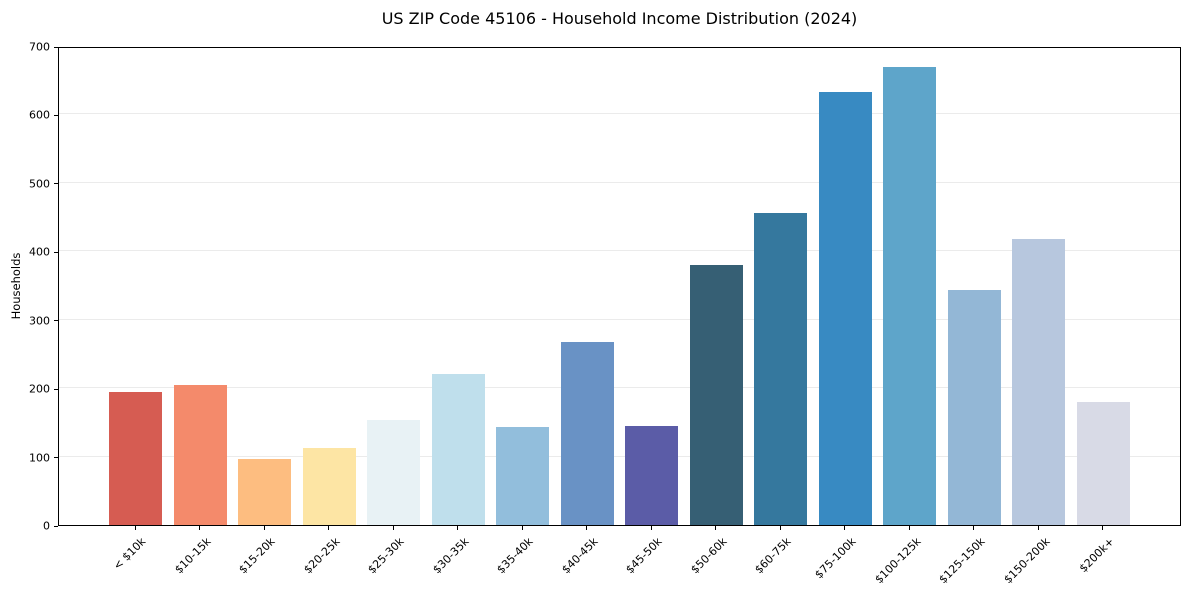  I want to click on y-axis-tick-label: 300, so click(39, 321).